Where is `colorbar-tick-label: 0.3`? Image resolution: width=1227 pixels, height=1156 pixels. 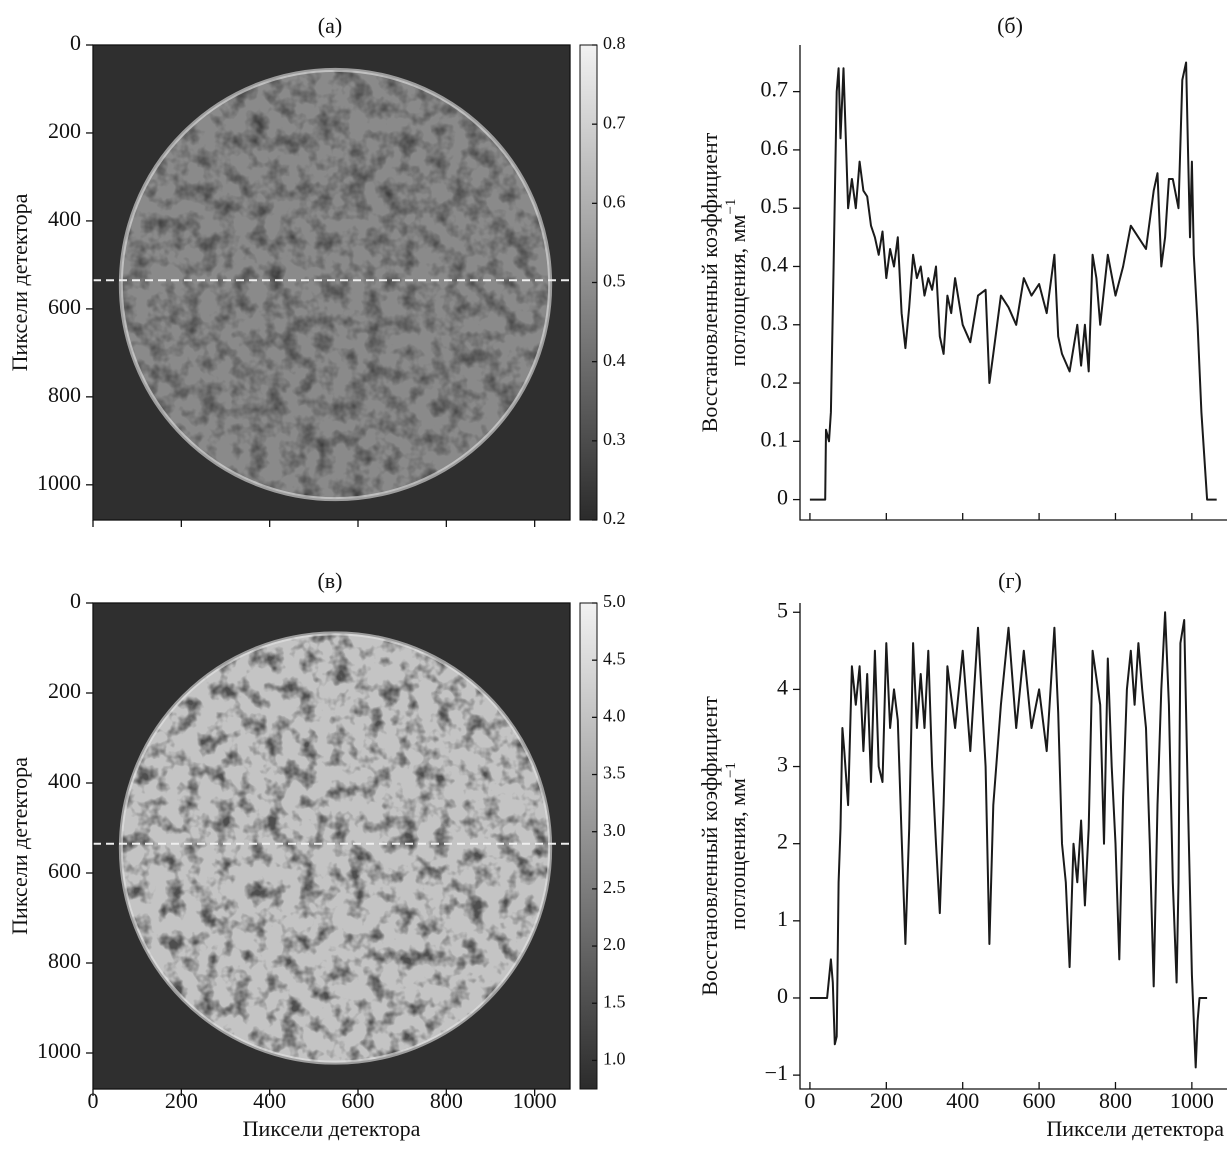
colorbar-tick-label: 0.3 is located at coordinates (614, 439).